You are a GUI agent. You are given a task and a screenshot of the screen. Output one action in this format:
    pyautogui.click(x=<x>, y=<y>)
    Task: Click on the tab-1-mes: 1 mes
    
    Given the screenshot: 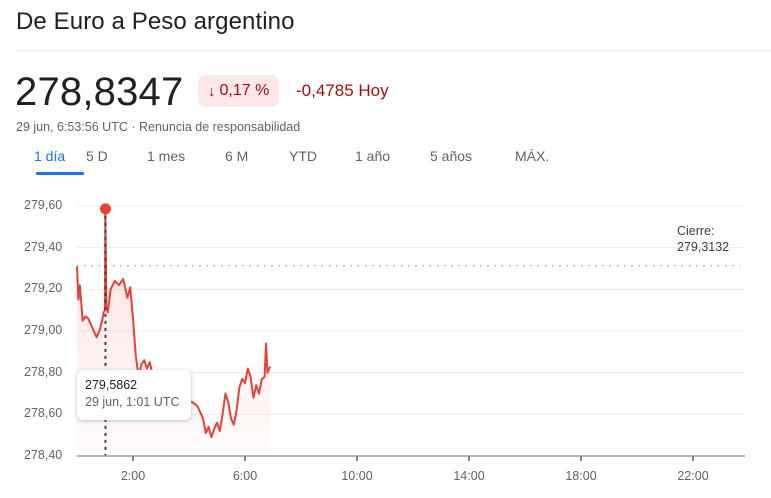 What is the action you would take?
    pyautogui.click(x=166, y=156)
    